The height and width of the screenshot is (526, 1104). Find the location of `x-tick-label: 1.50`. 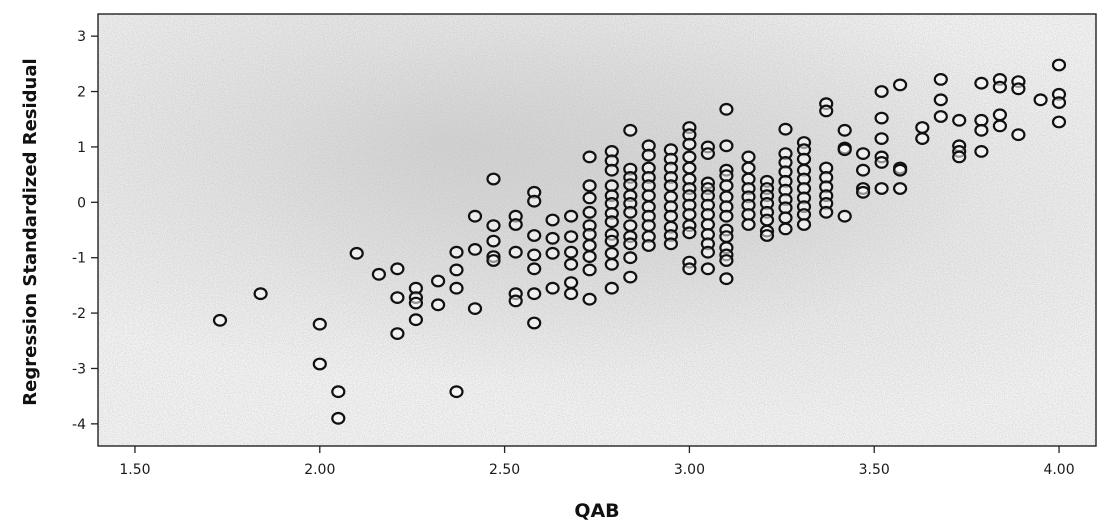

x-tick-label: 1.50 is located at coordinates (134, 470).